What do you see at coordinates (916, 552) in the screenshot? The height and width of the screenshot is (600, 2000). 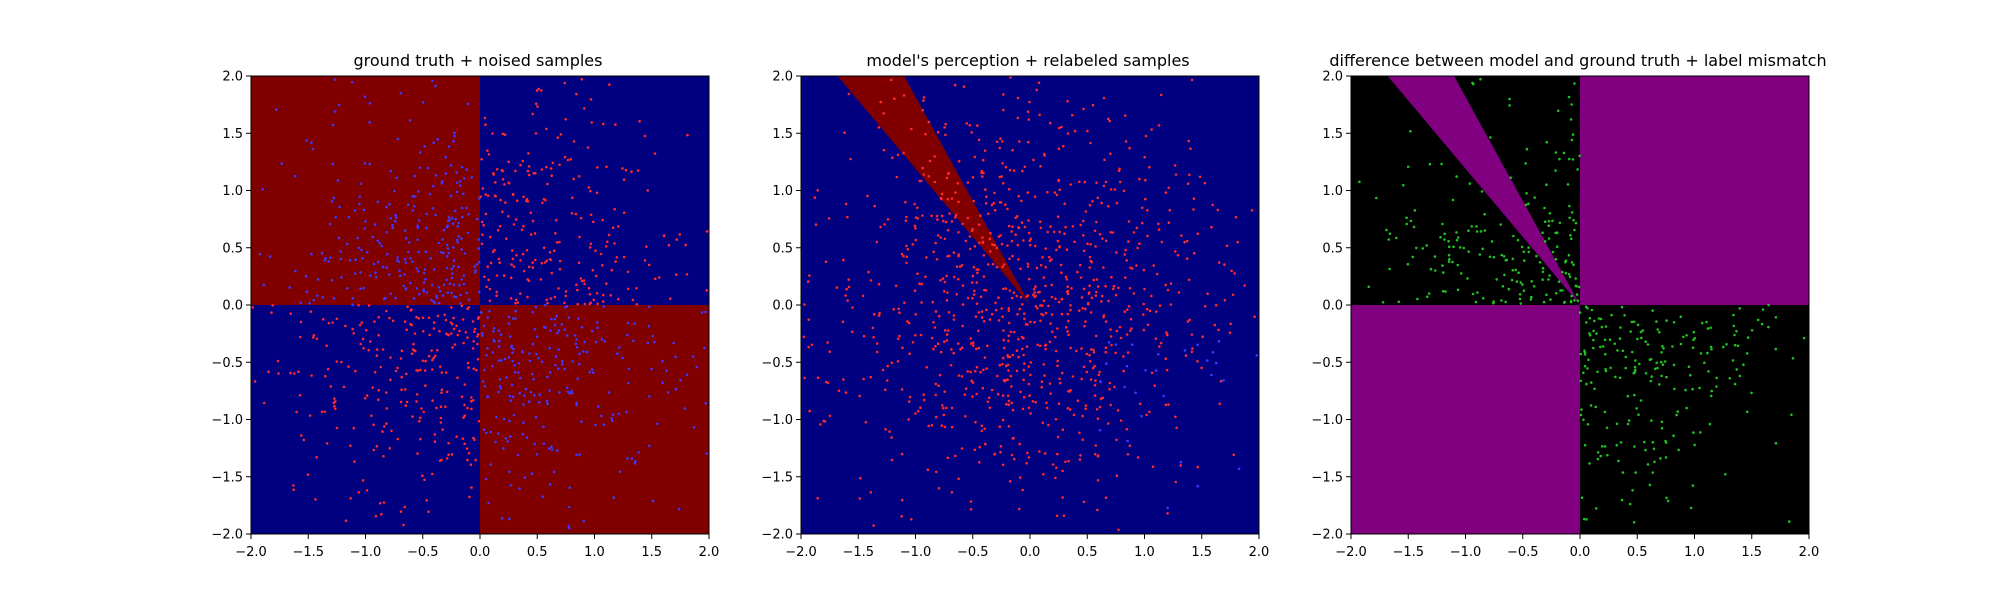 I see `x-tick-label: −1.0` at bounding box center [916, 552].